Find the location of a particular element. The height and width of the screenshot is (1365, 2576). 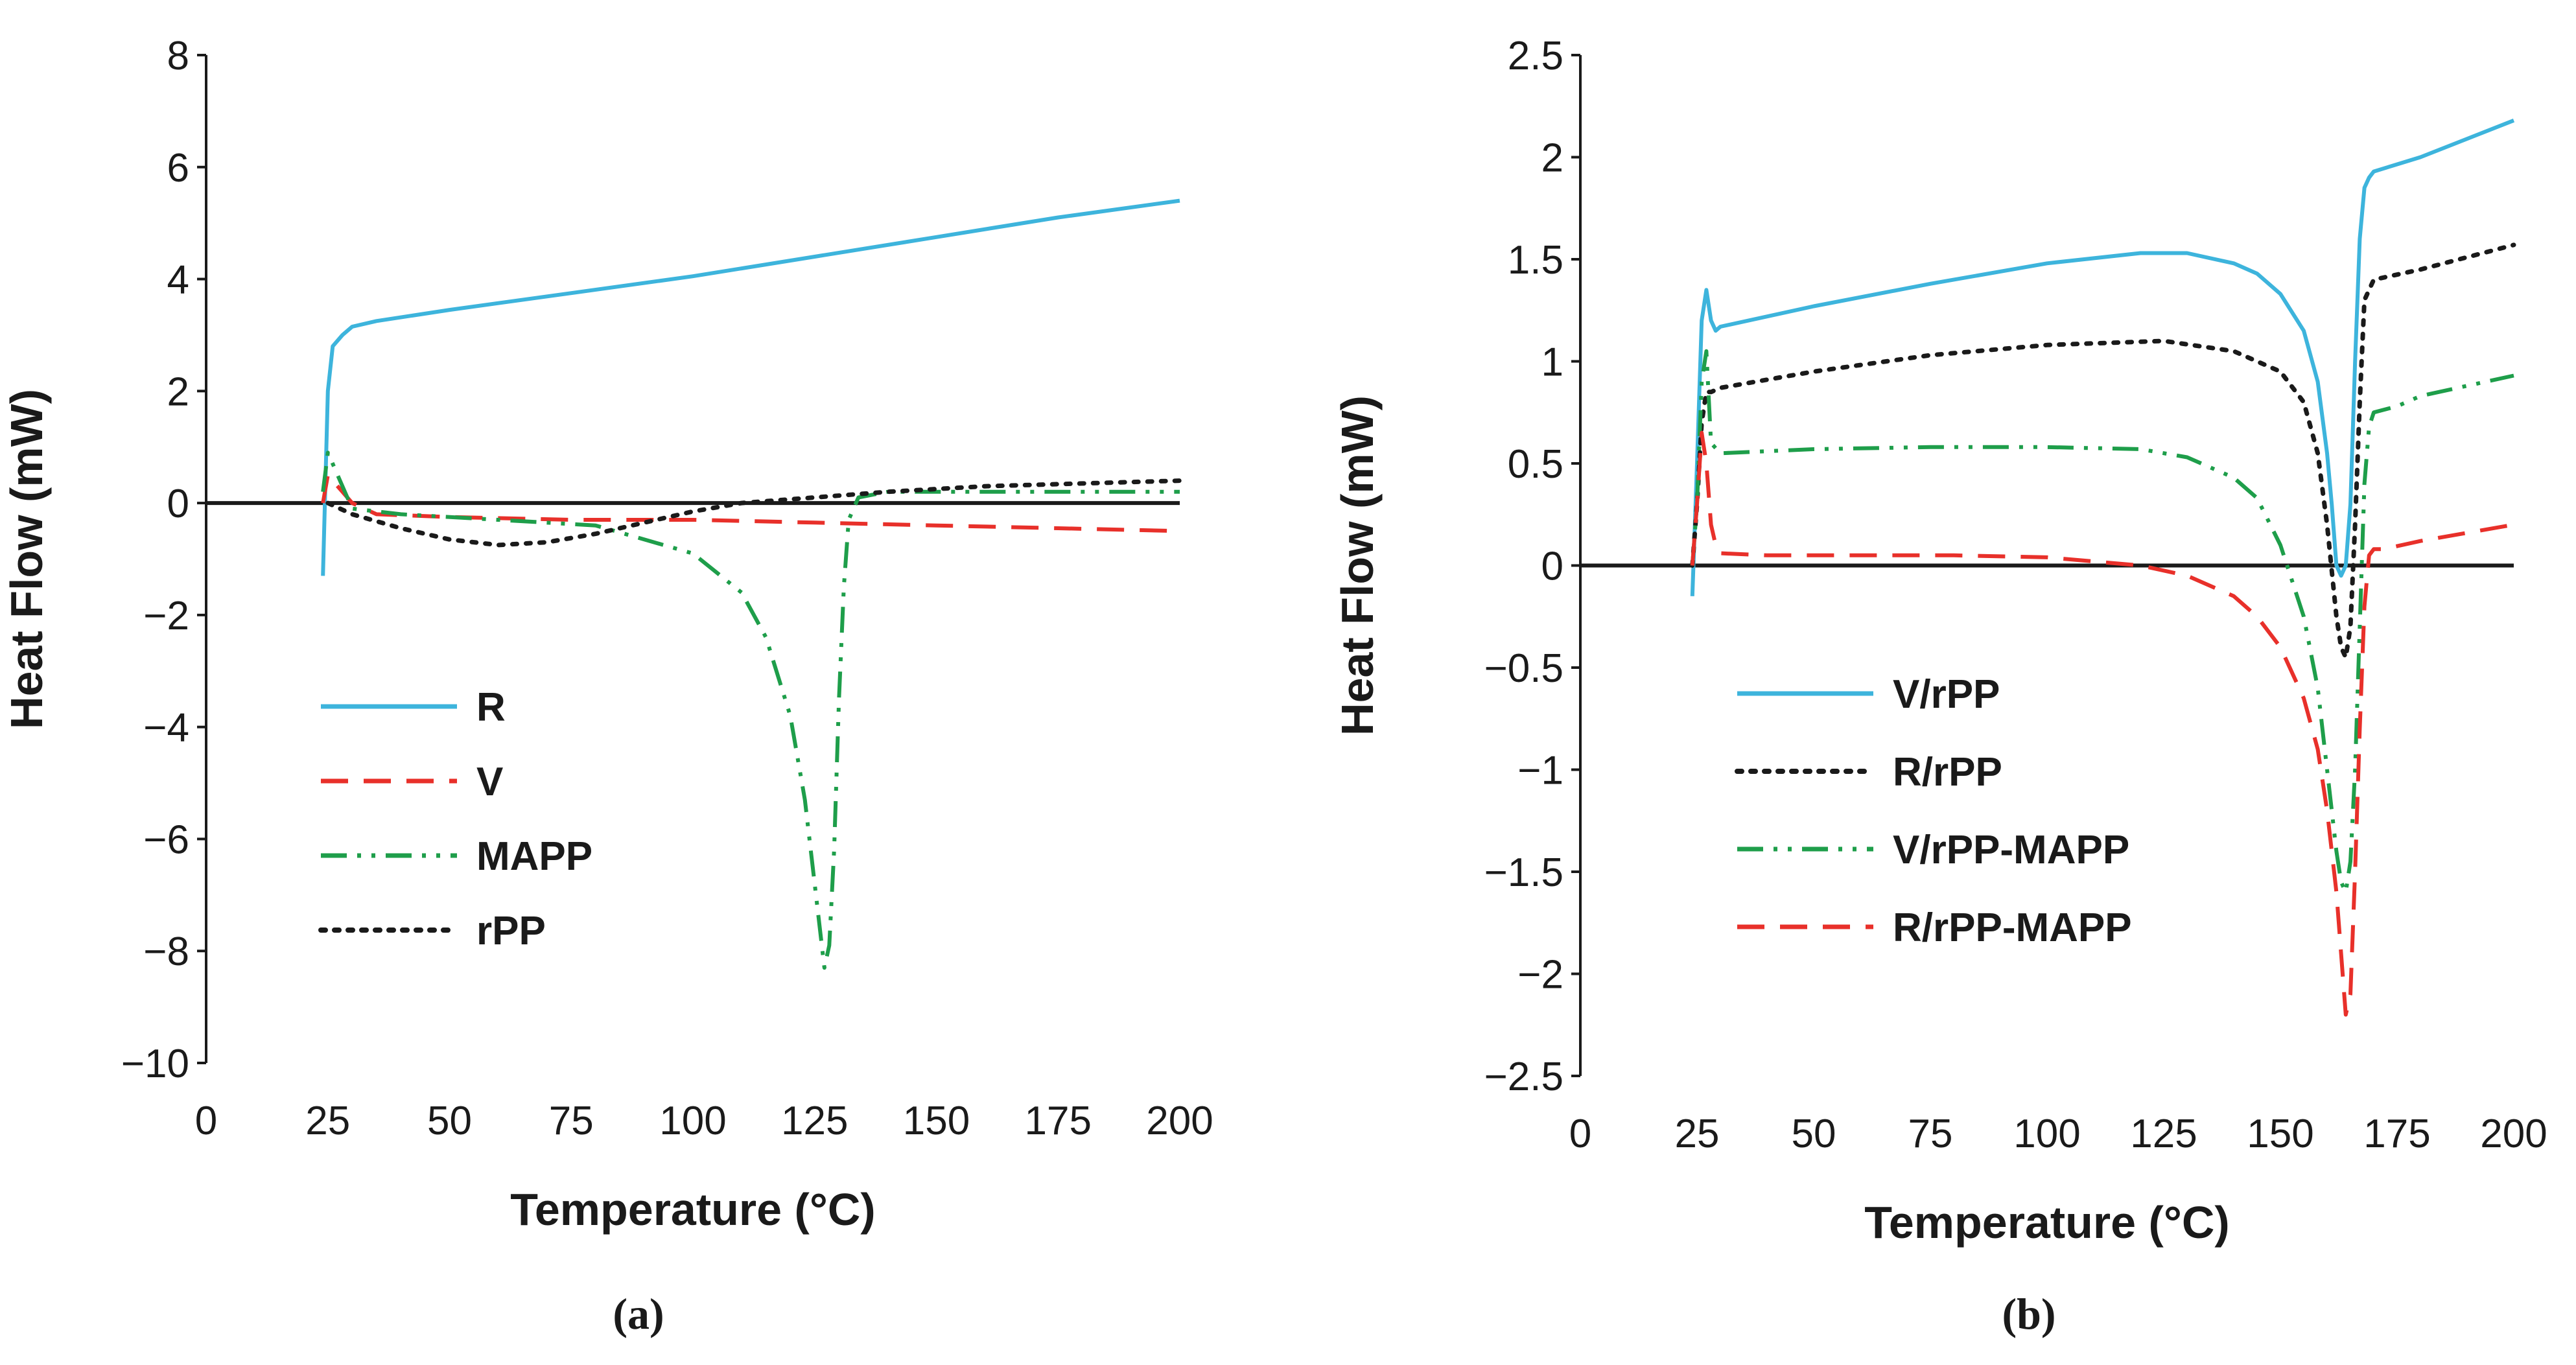

legend-label: MAPP is located at coordinates (534, 857).